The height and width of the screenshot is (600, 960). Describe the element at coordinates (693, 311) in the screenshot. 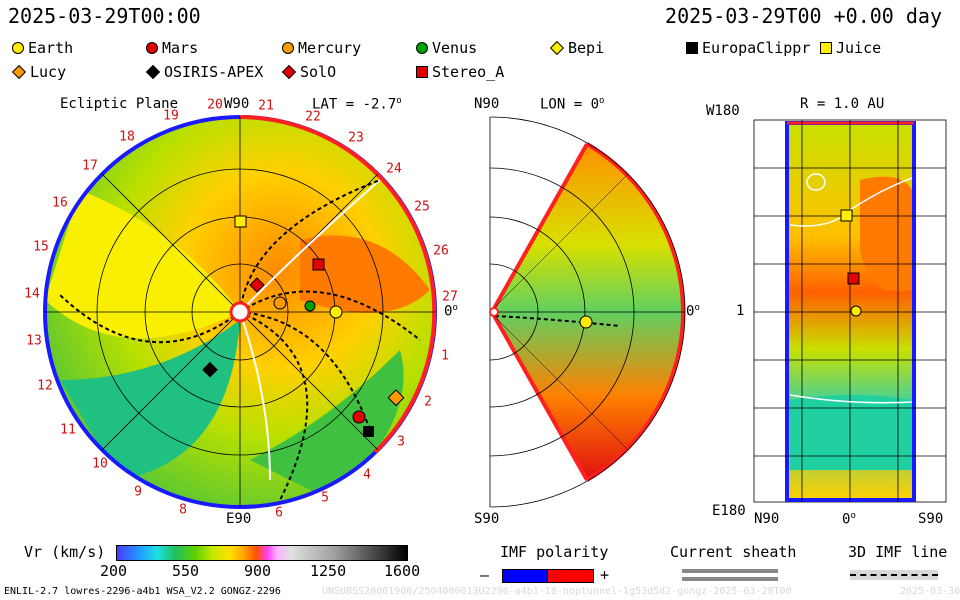

I see `meridional-right-label: 0o` at that location.